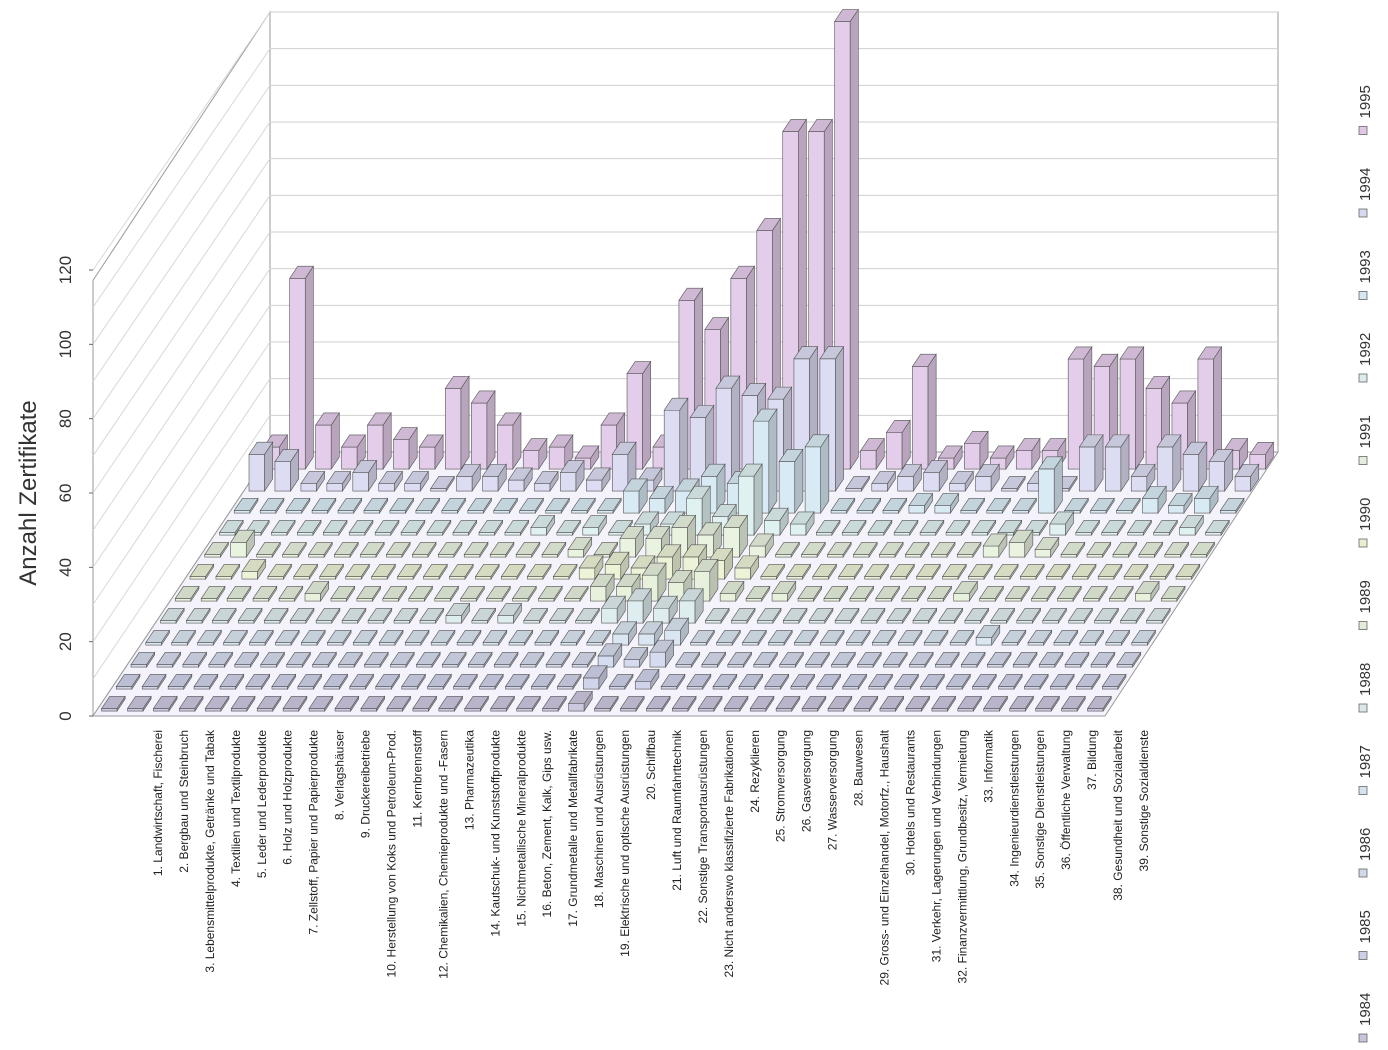 This screenshot has height=1050, width=1388. I want to click on category-label: 38. Gesundheit und Sozialarbeit, so click(1118, 814).